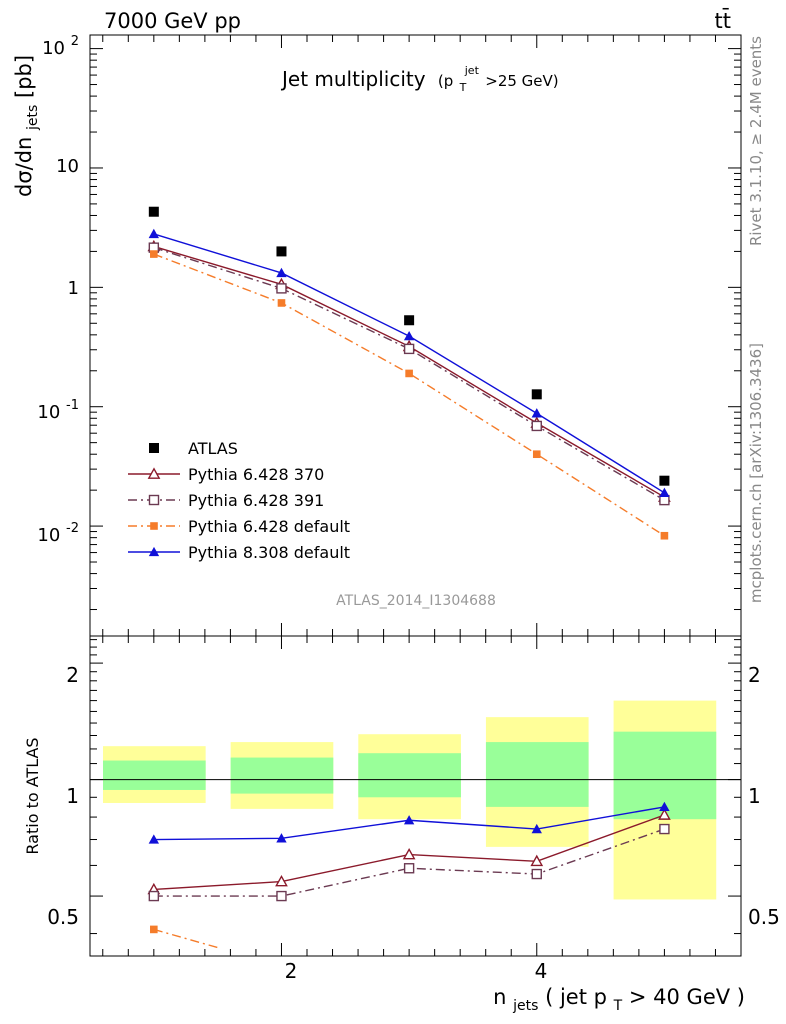 The height and width of the screenshot is (1024, 786). I want to click on y-tick-label-10: 10, so click(67, 166).